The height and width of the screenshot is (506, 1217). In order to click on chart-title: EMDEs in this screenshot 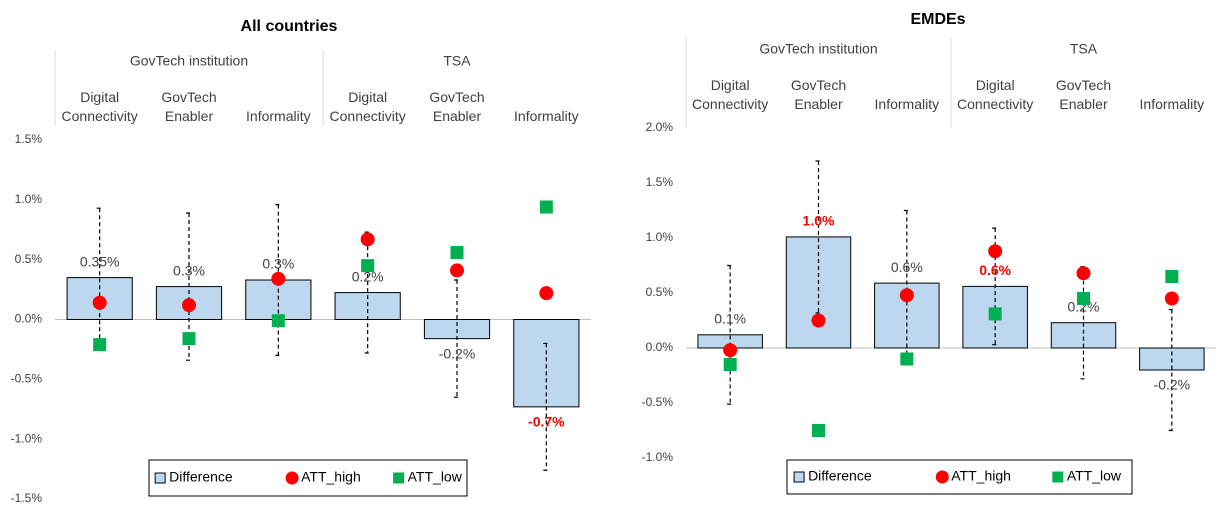, I will do `click(937, 19)`.